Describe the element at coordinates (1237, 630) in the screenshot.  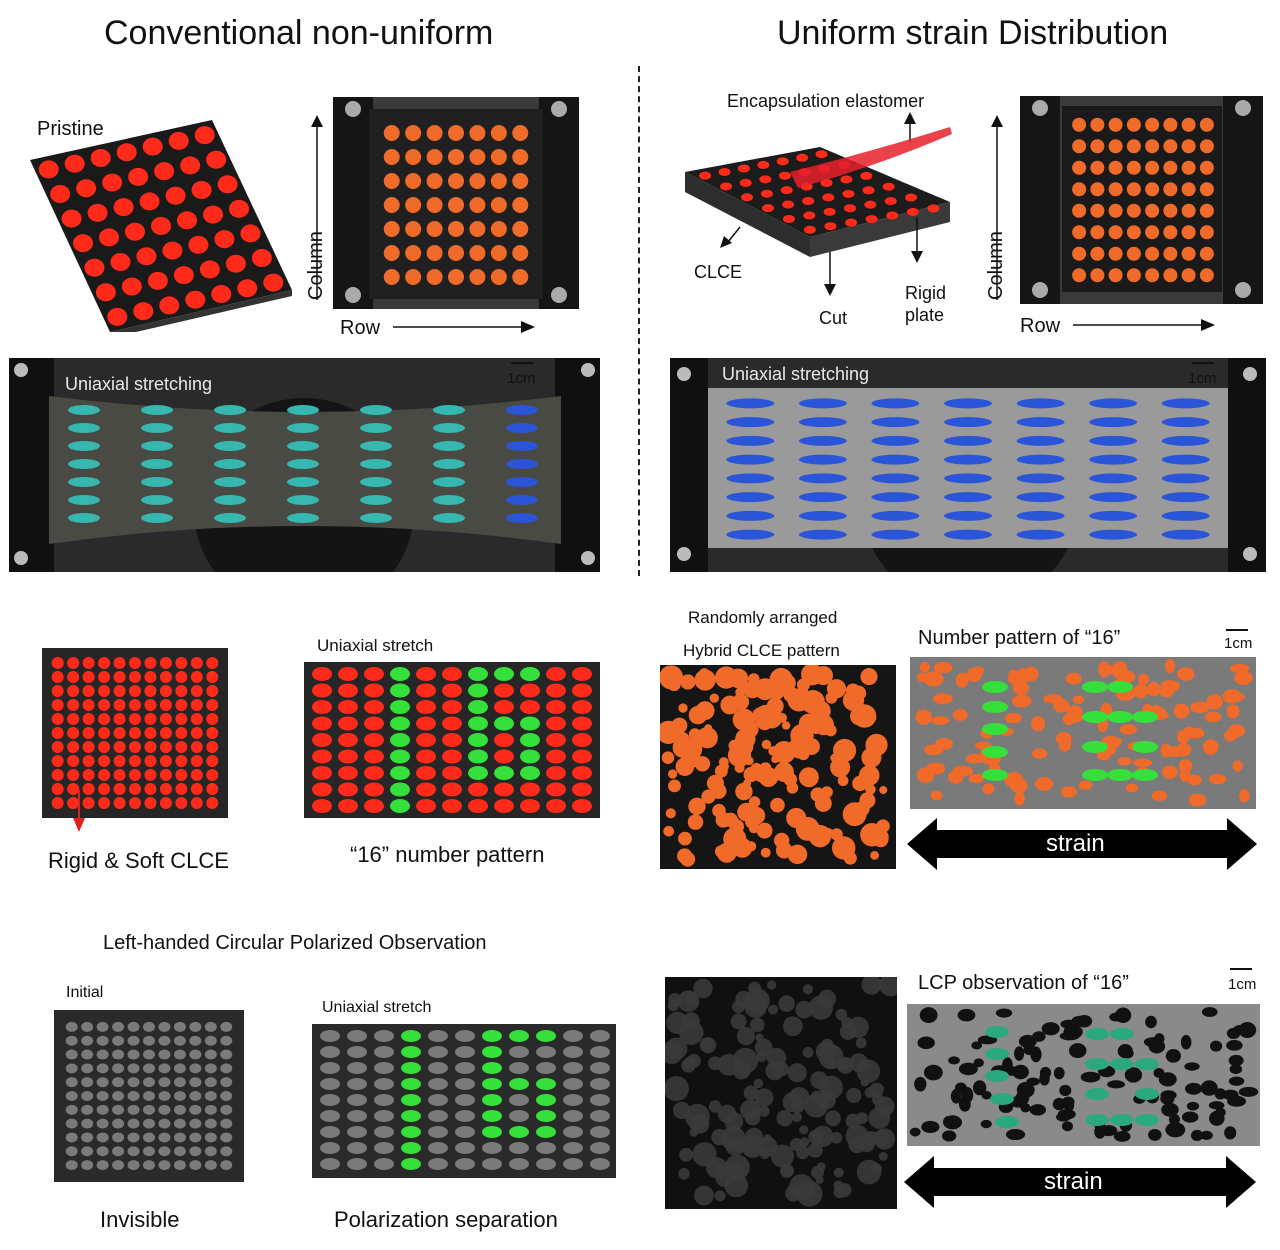
I see `scale-bar-mid` at that location.